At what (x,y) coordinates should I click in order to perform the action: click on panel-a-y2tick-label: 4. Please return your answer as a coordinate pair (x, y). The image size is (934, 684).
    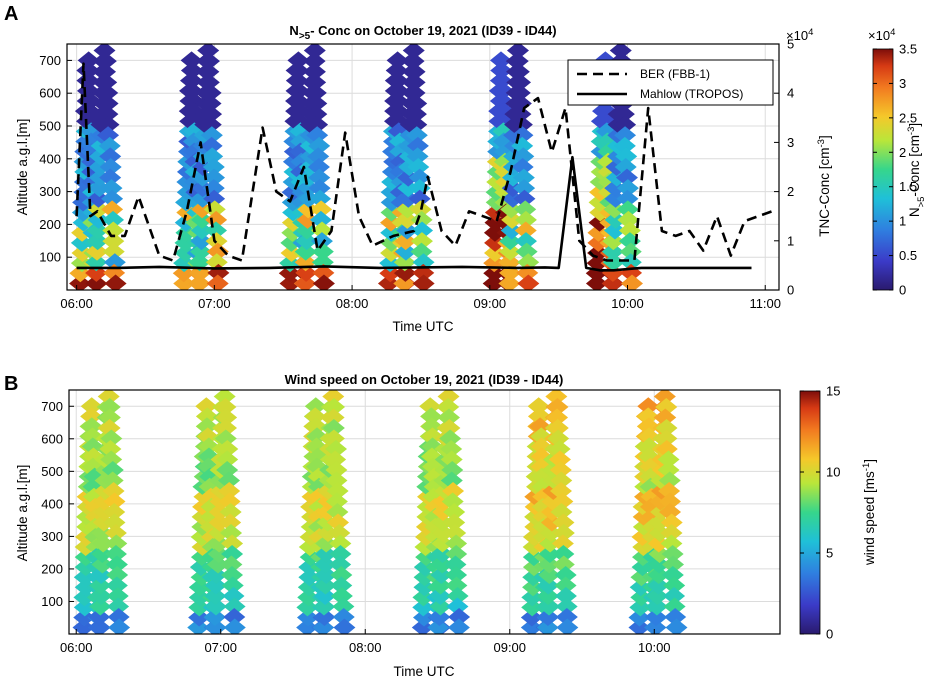
    Looking at the image, I should click on (790, 93).